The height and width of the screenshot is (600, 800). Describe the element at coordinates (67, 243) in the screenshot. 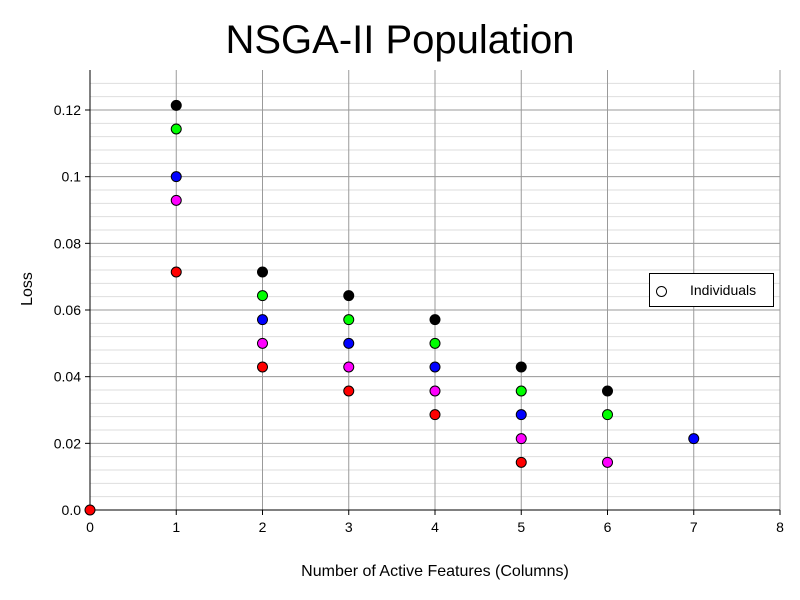

I see `y-tick-label: 0.08` at that location.